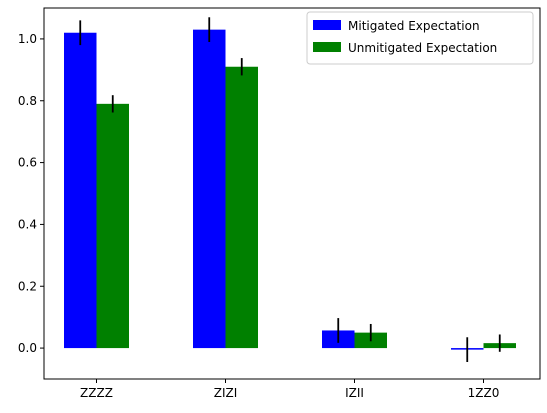 Image resolution: width=547 pixels, height=413 pixels. I want to click on bar-mitigated-zizi, so click(209, 189).